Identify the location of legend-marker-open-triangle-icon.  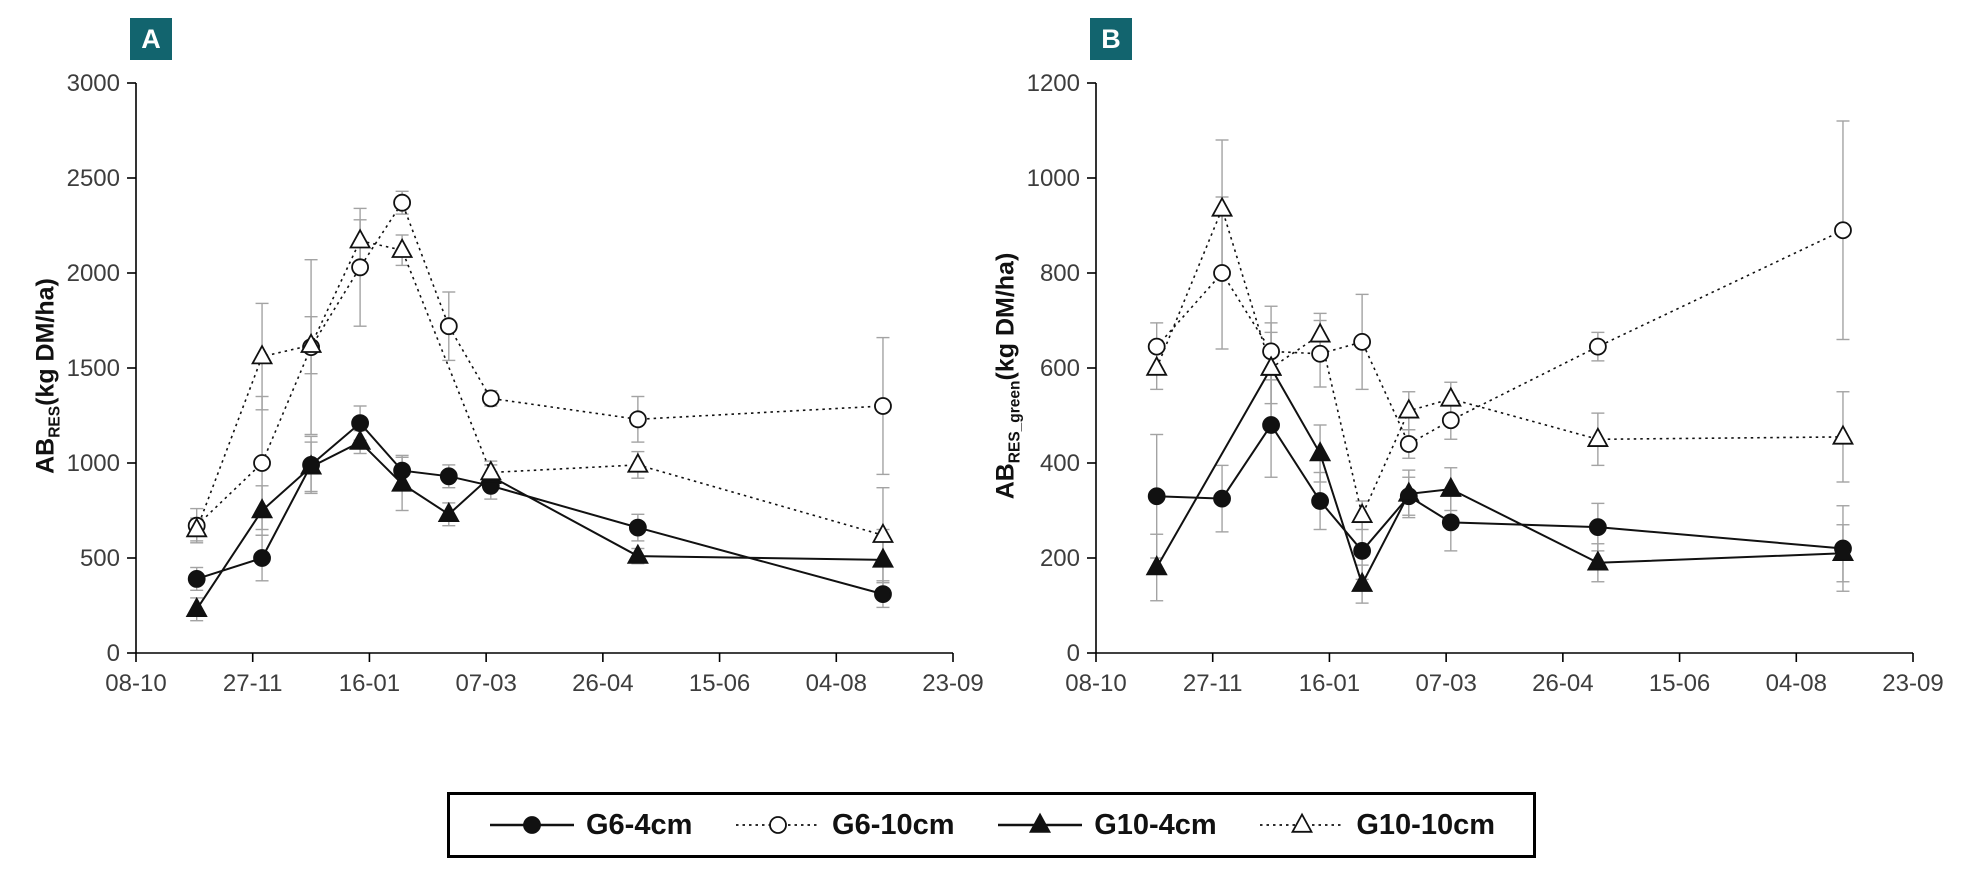
(1302, 822).